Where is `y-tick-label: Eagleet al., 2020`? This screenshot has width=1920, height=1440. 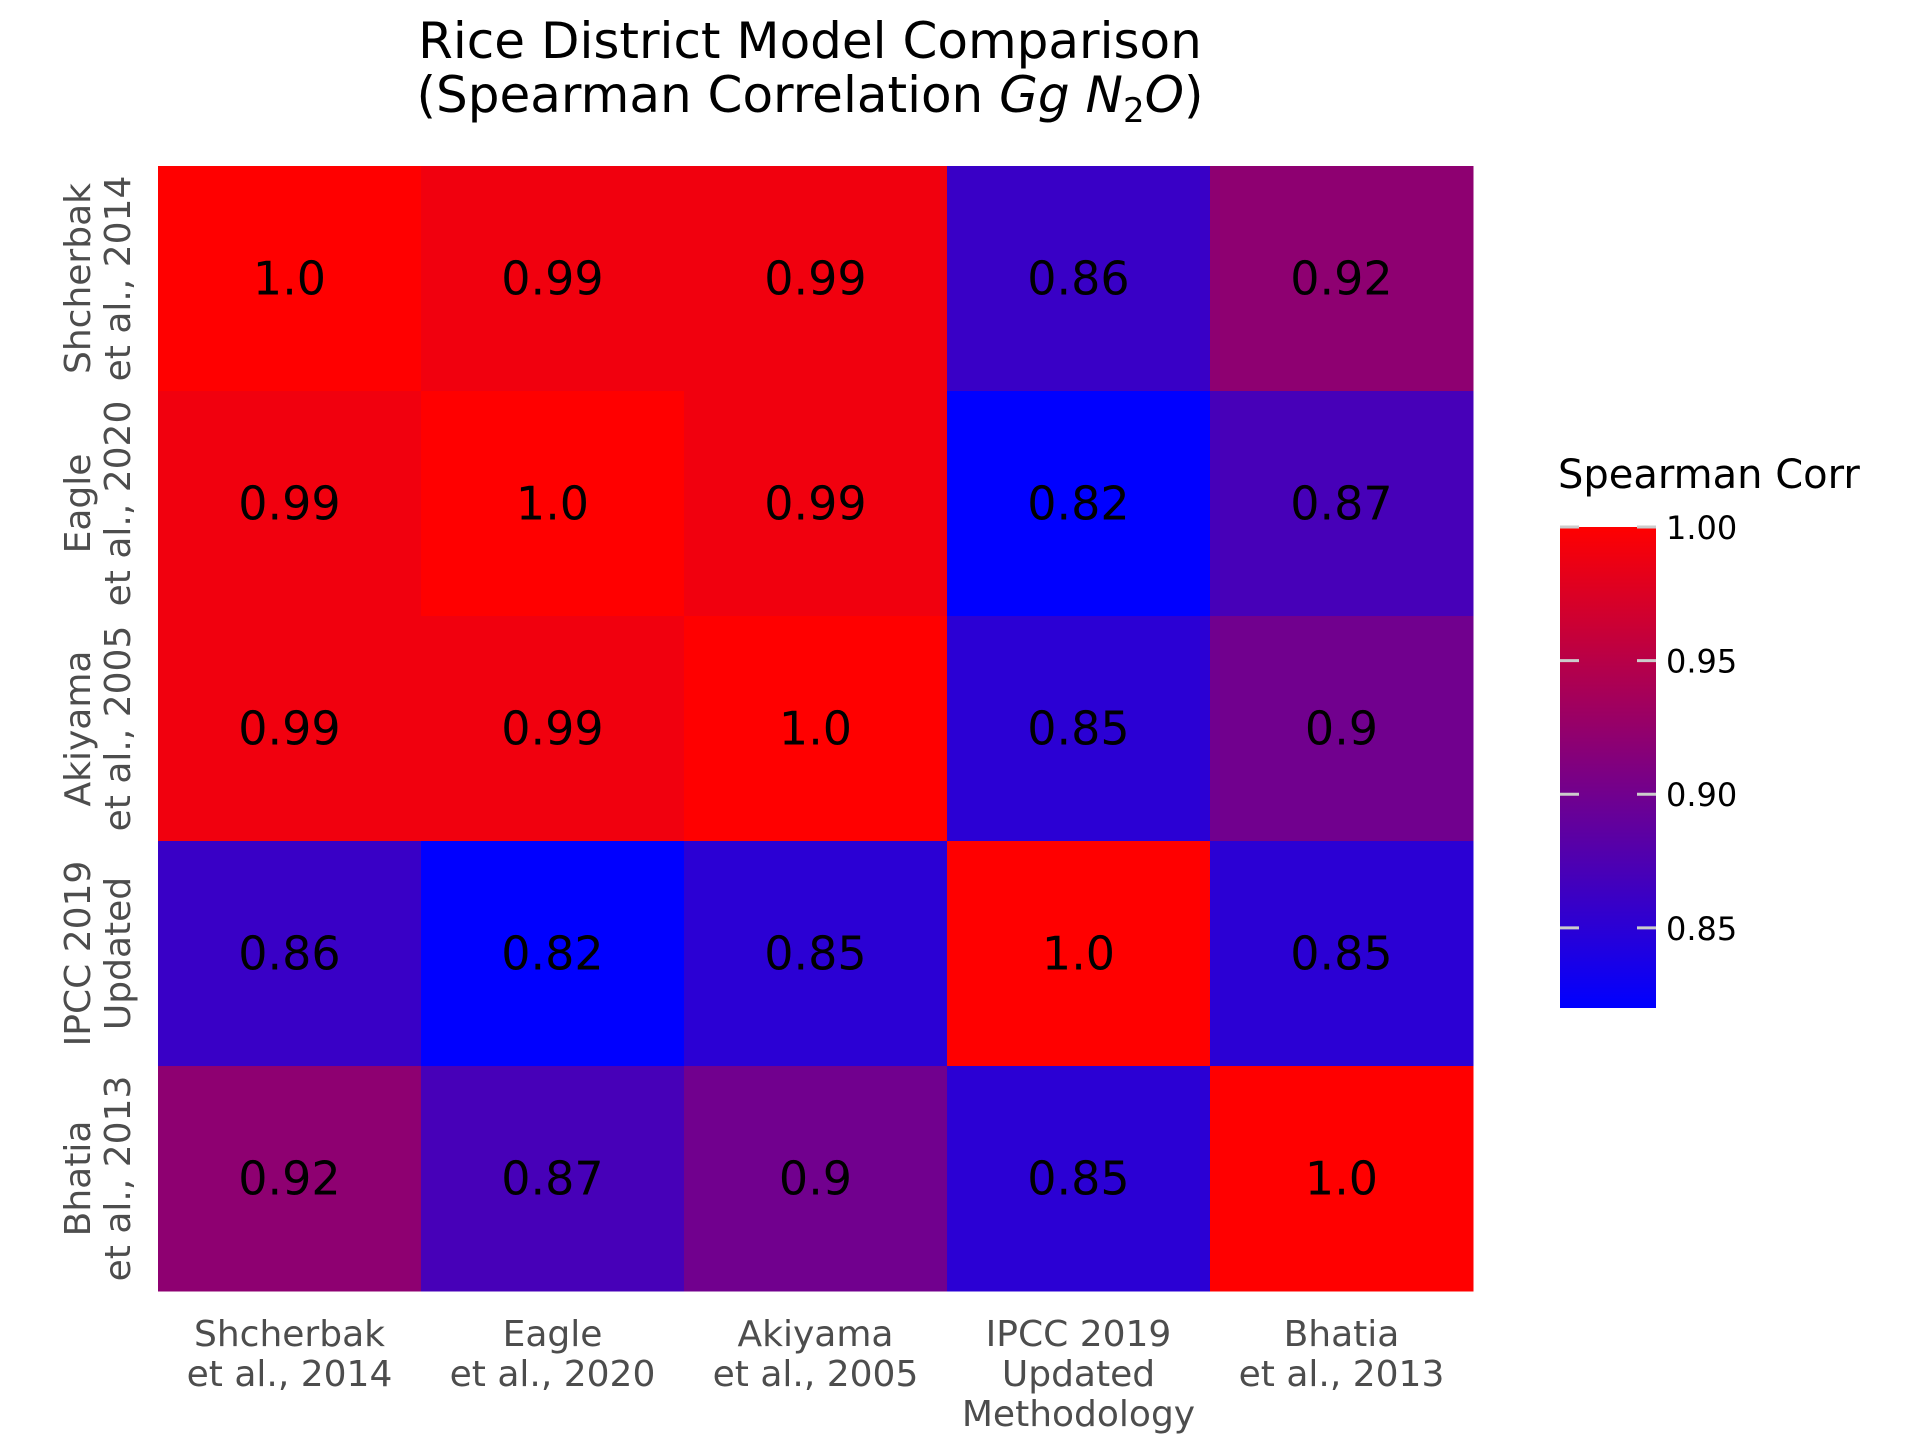
y-tick-label: Eagleet al., 2020 is located at coordinates (98, 504).